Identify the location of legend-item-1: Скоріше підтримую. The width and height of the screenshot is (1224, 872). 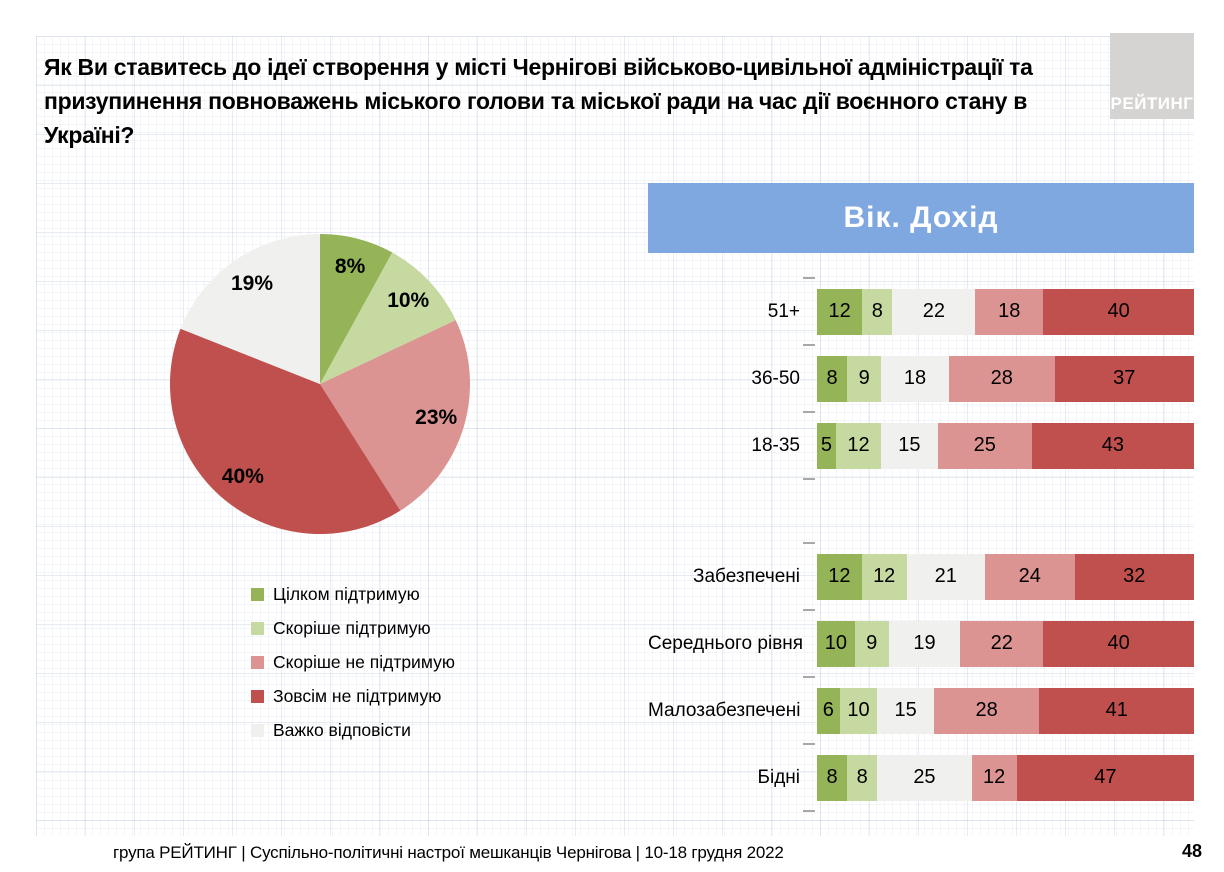
(353, 628).